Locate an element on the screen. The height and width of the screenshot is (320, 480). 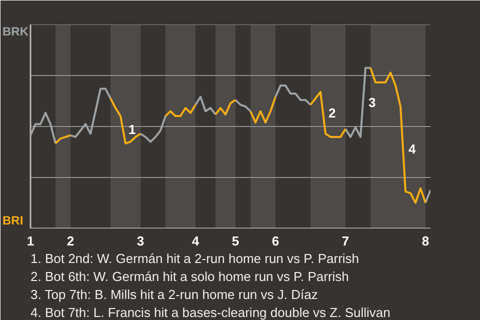
annotation: 3 is located at coordinates (372, 102).